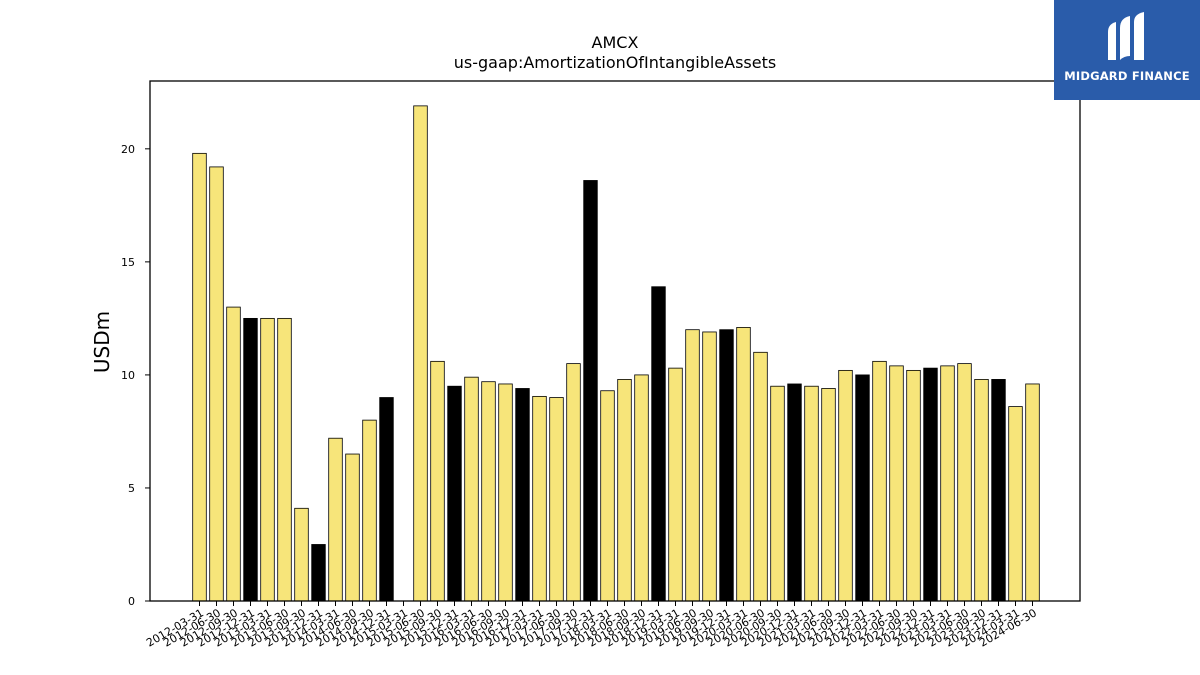  I want to click on chart-title: AMCX, so click(615, 42).